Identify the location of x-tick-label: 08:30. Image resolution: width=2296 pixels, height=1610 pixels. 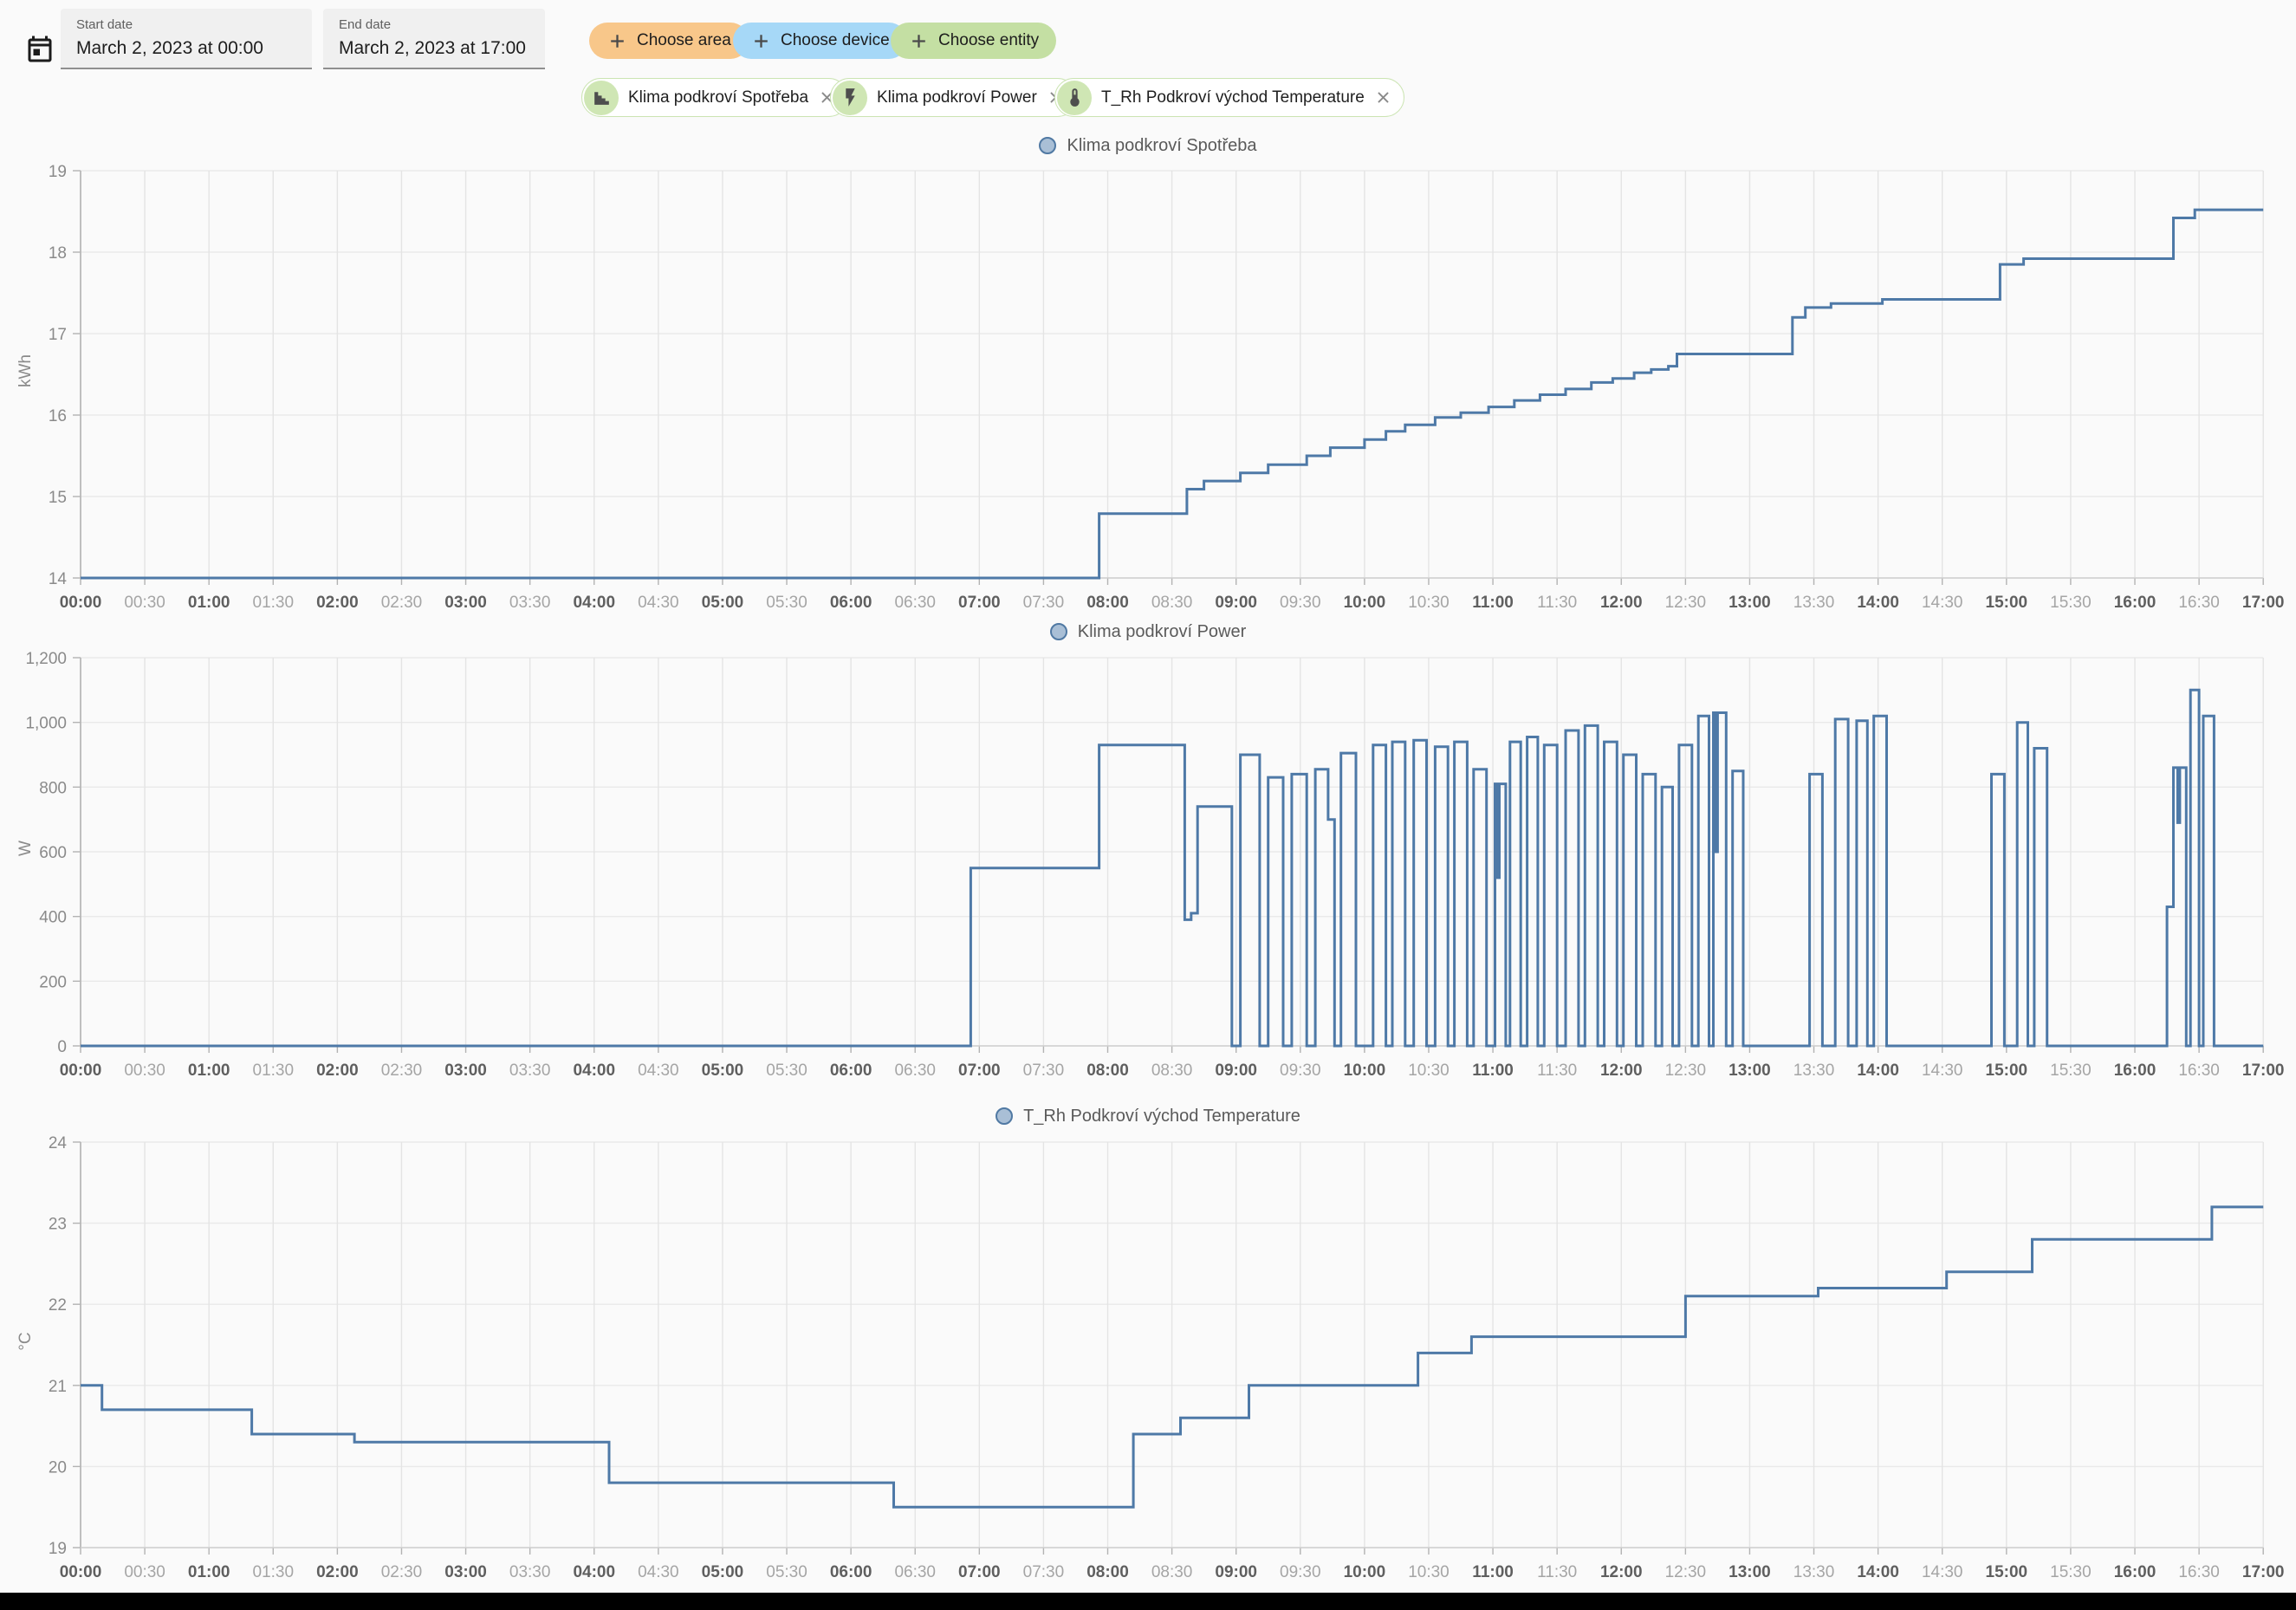
(1172, 603).